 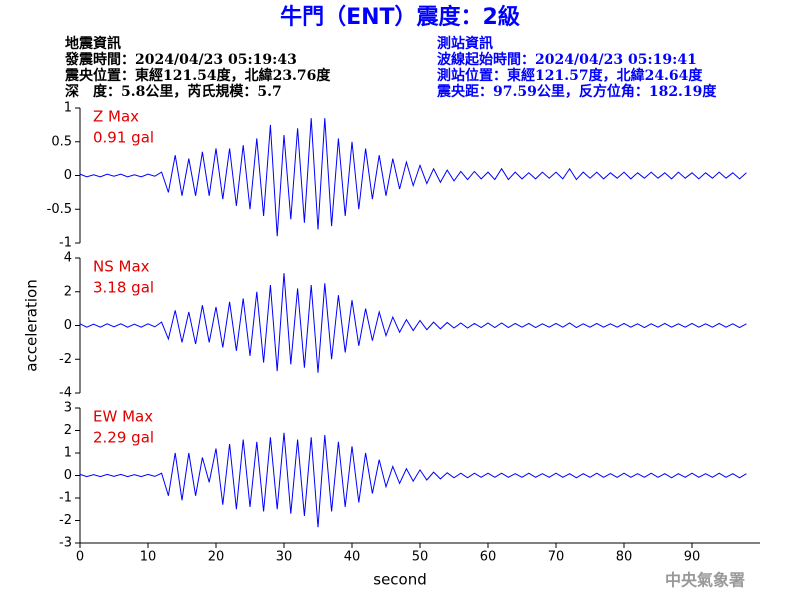 I want to click on max-value: 3.18 gal, so click(x=123, y=288).